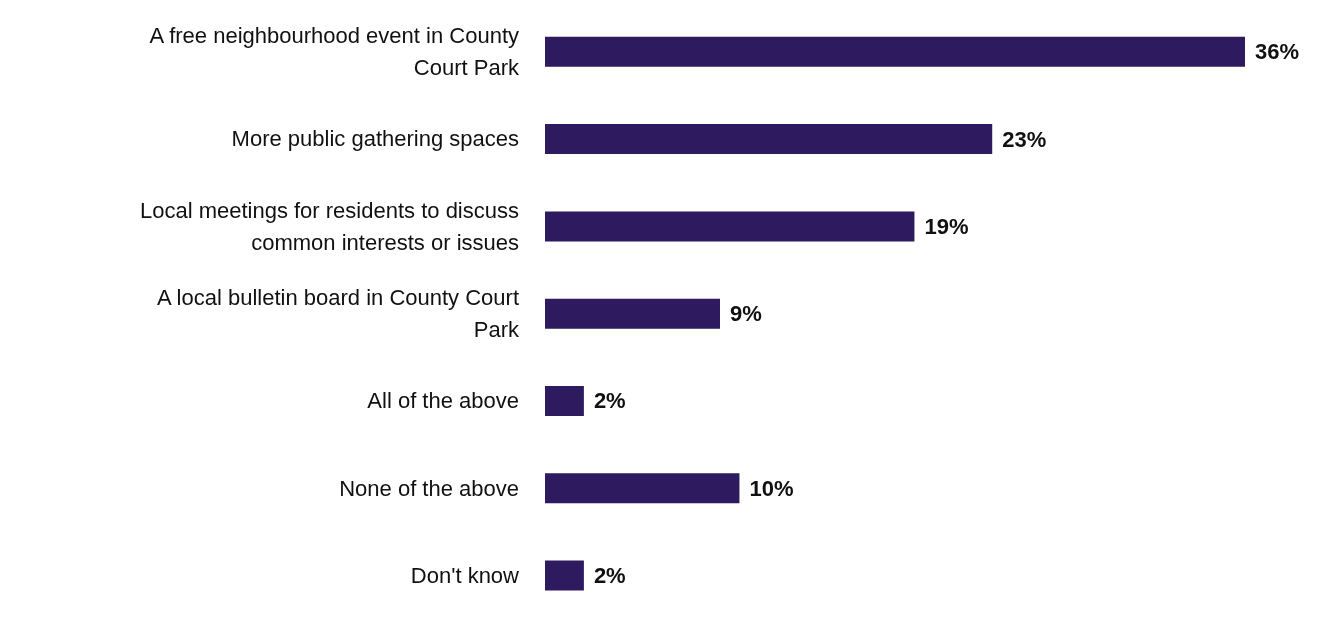  What do you see at coordinates (771, 488) in the screenshot?
I see `data-label: 10%` at bounding box center [771, 488].